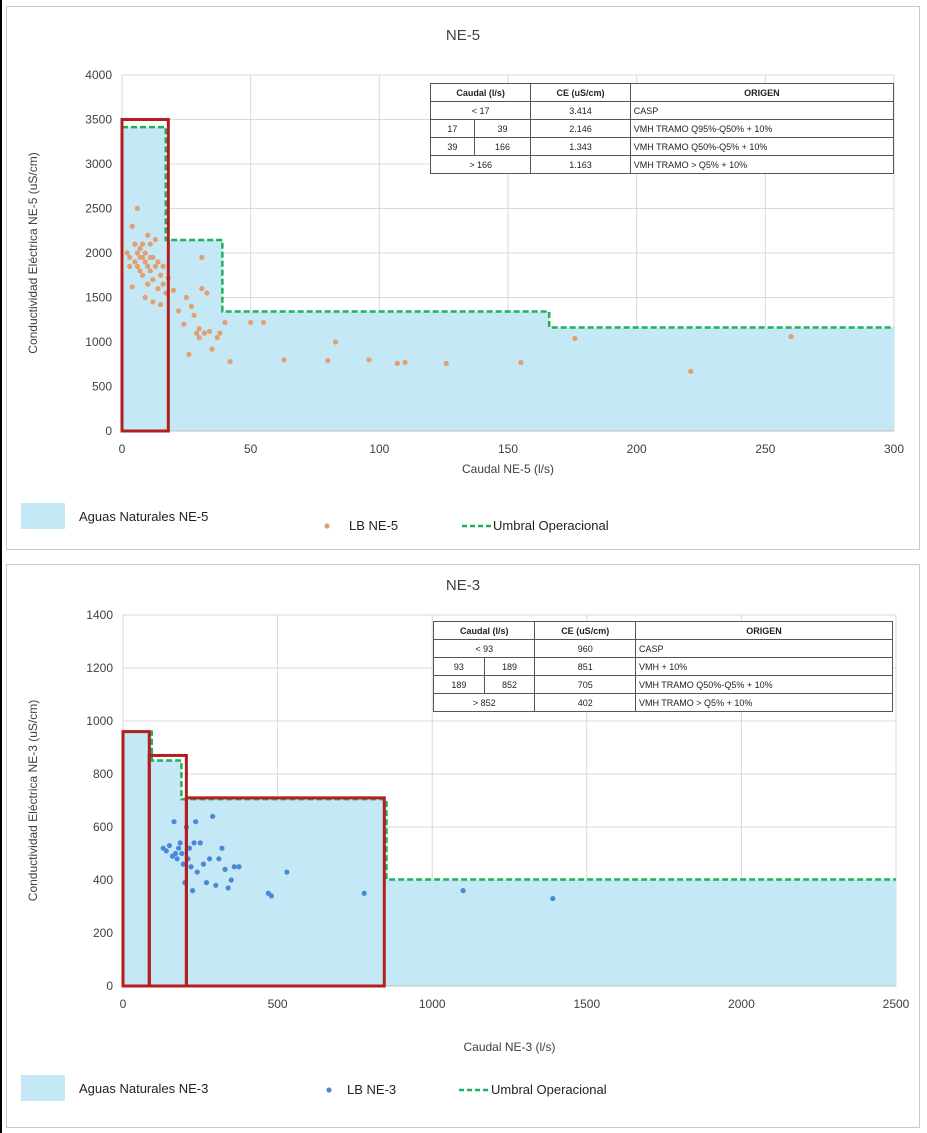  What do you see at coordinates (251, 449) in the screenshot?
I see `x-tick-label: 50` at bounding box center [251, 449].